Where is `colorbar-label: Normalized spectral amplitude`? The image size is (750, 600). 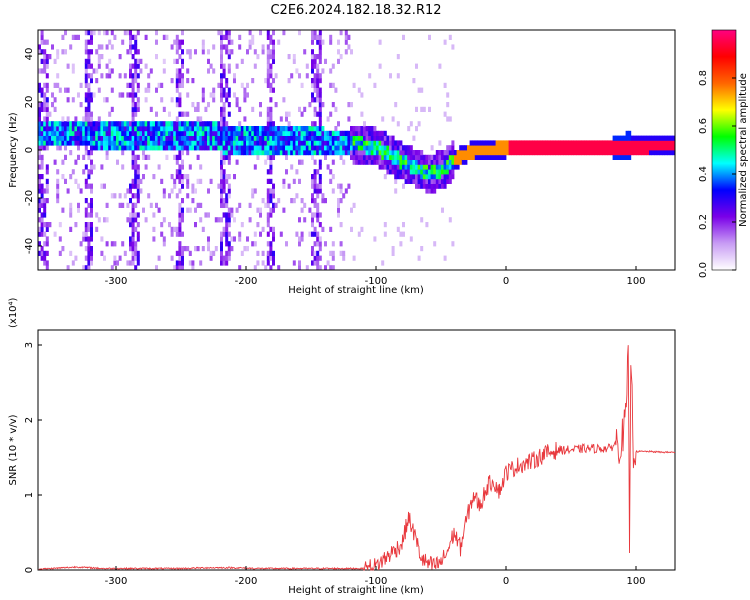 colorbar-label: Normalized spectral amplitude is located at coordinates (743, 150).